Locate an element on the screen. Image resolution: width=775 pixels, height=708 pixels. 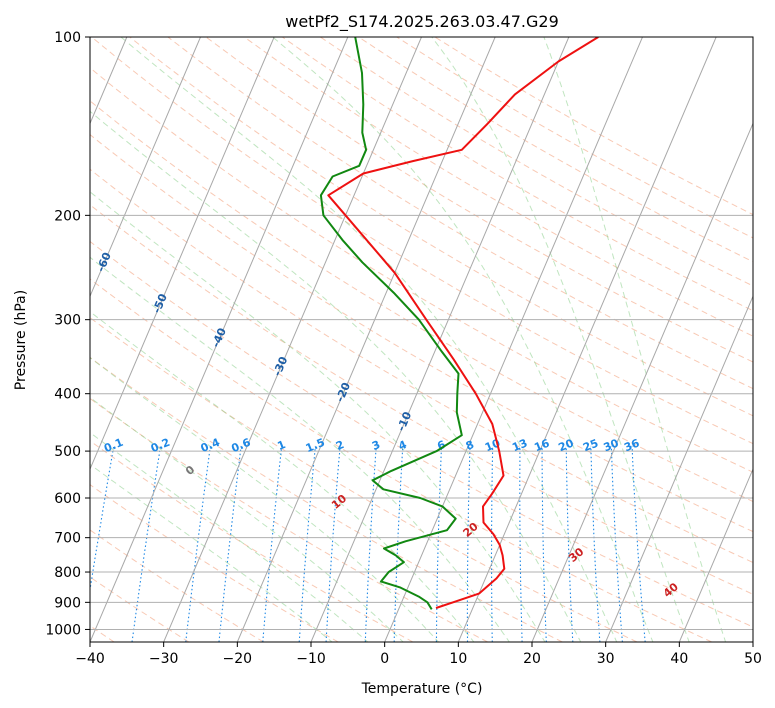
mixing-ratio-label: 36 is located at coordinates (631, 445).